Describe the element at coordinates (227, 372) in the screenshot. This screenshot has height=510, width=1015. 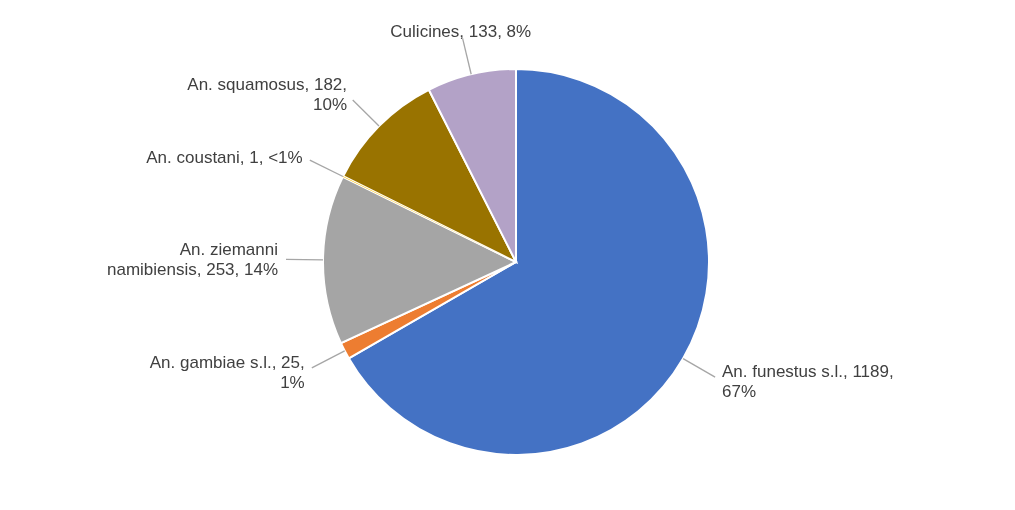
I see `slice-label: An. gambiae s.l., 25, 1%` at that location.